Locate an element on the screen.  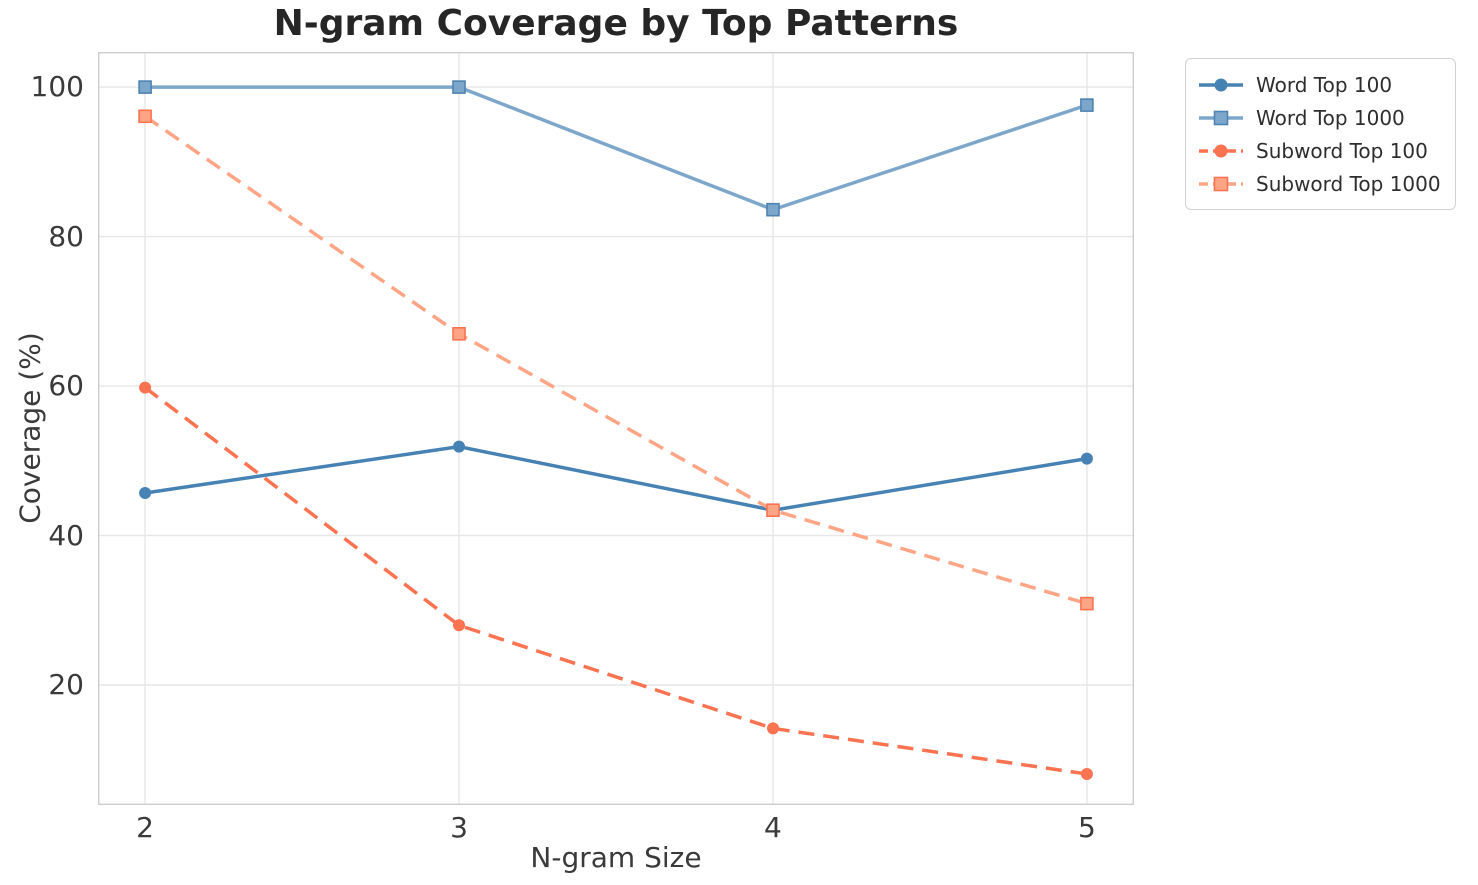
y-tick-label: 20 is located at coordinates (66, 685).